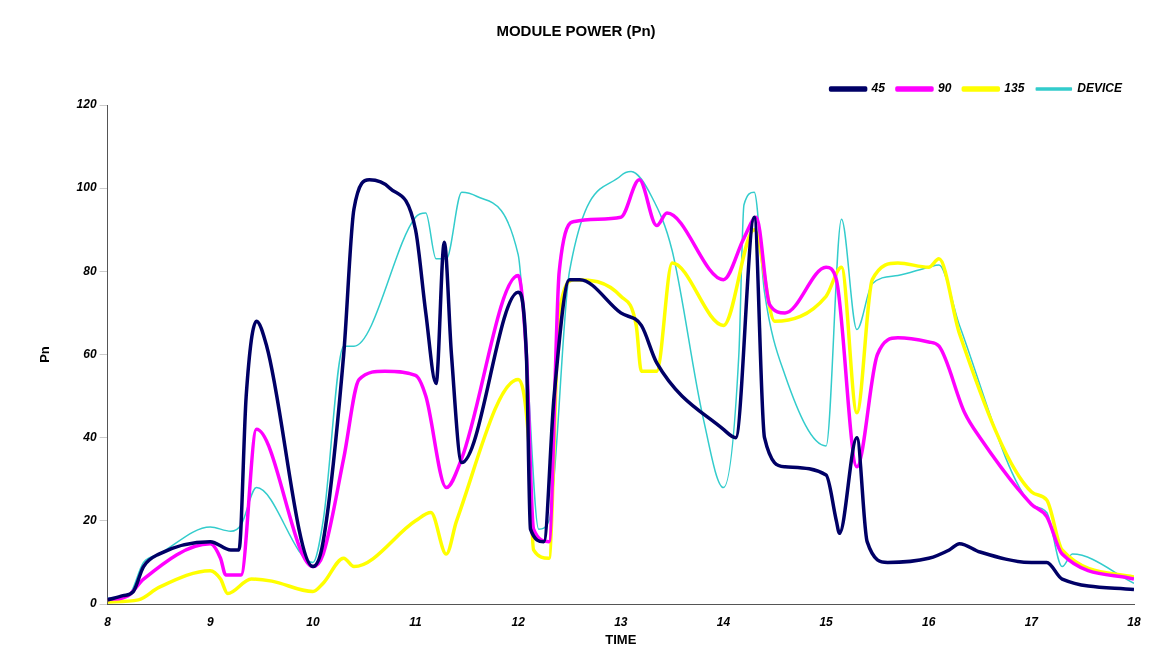 This screenshot has width=1162, height=661. What do you see at coordinates (723, 621) in the screenshot?
I see `x-tick-label: 14` at bounding box center [723, 621].